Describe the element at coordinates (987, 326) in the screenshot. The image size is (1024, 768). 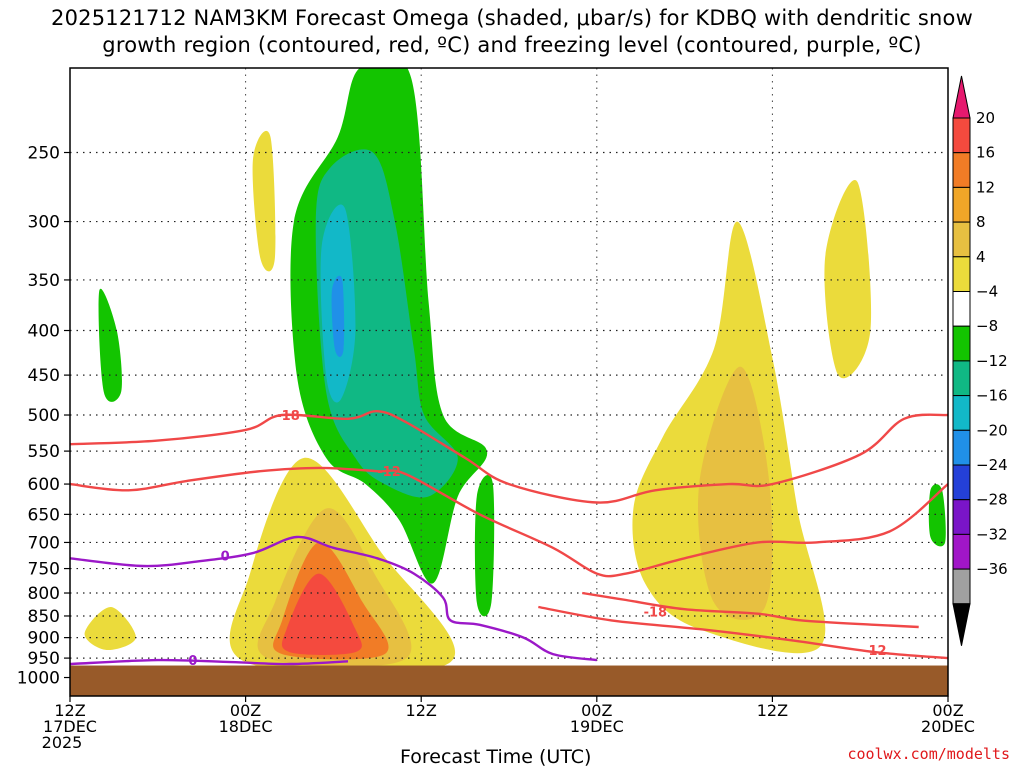
I see `colorbar-label-6: −8` at that location.